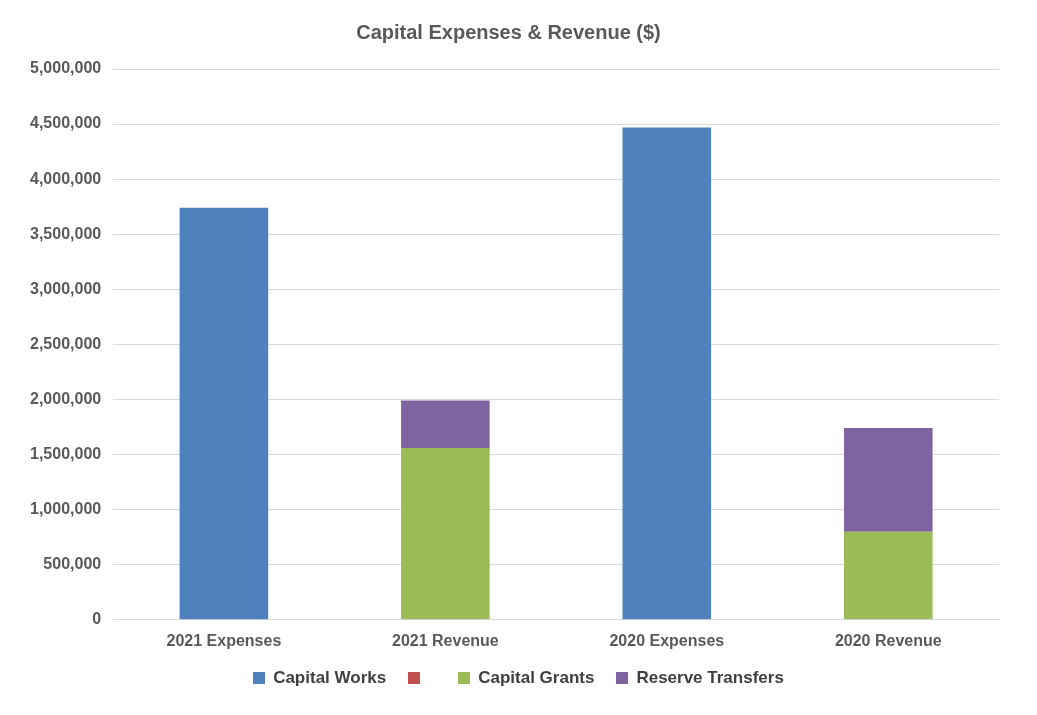 The width and height of the screenshot is (1037, 715). What do you see at coordinates (224, 640) in the screenshot?
I see `x-tick-label: 2021 Expenses` at bounding box center [224, 640].